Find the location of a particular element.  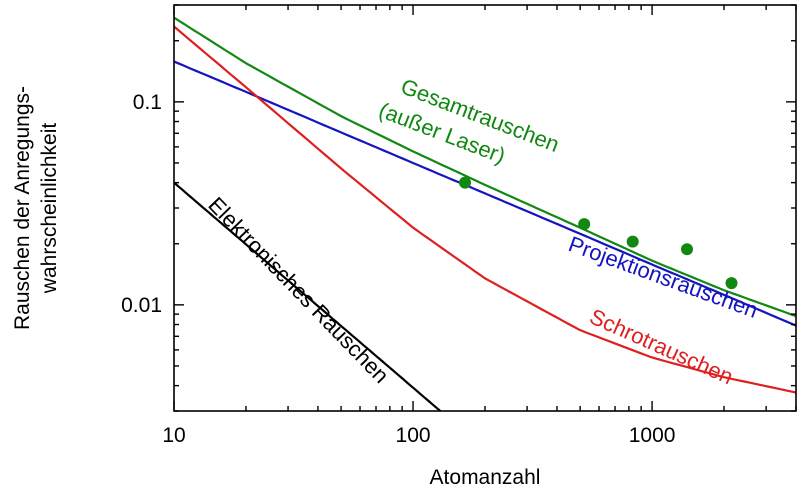

annotation-elektronisches-rauschen: Elektronisches Rauschen is located at coordinates (298, 290).